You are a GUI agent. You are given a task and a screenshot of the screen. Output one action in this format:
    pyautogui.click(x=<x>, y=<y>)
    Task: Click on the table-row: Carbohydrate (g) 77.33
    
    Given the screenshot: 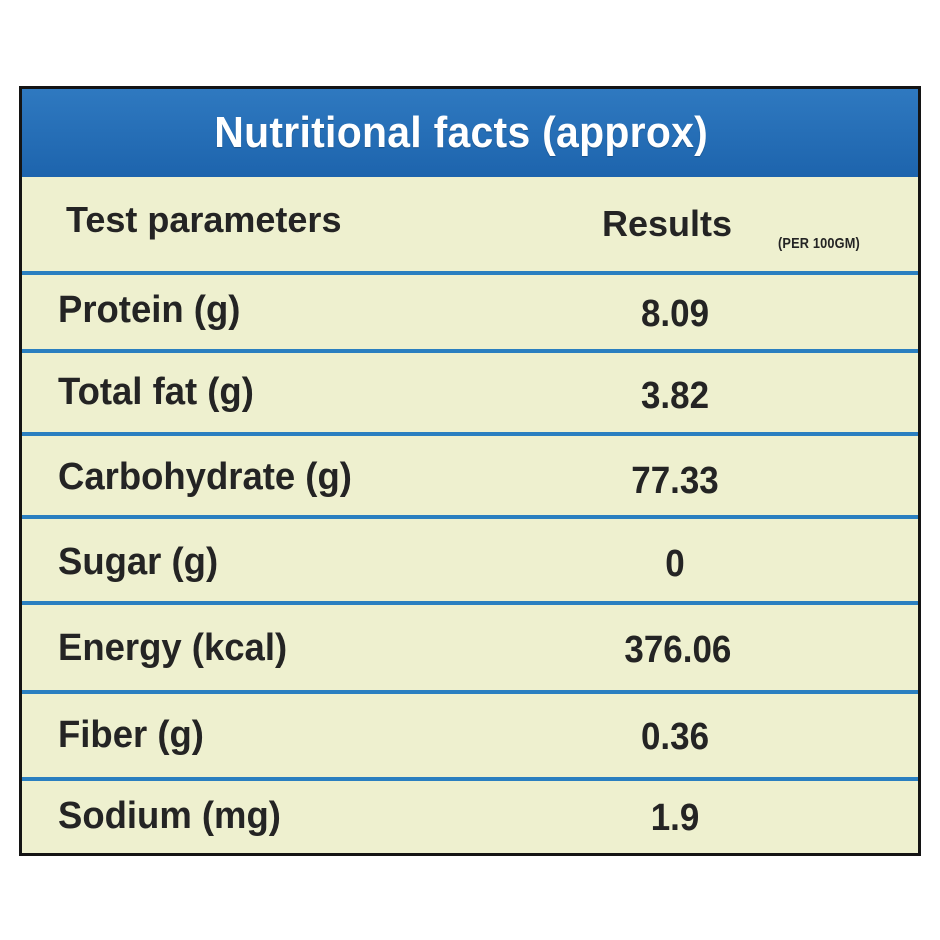 What is the action you would take?
    pyautogui.click(x=470, y=477)
    